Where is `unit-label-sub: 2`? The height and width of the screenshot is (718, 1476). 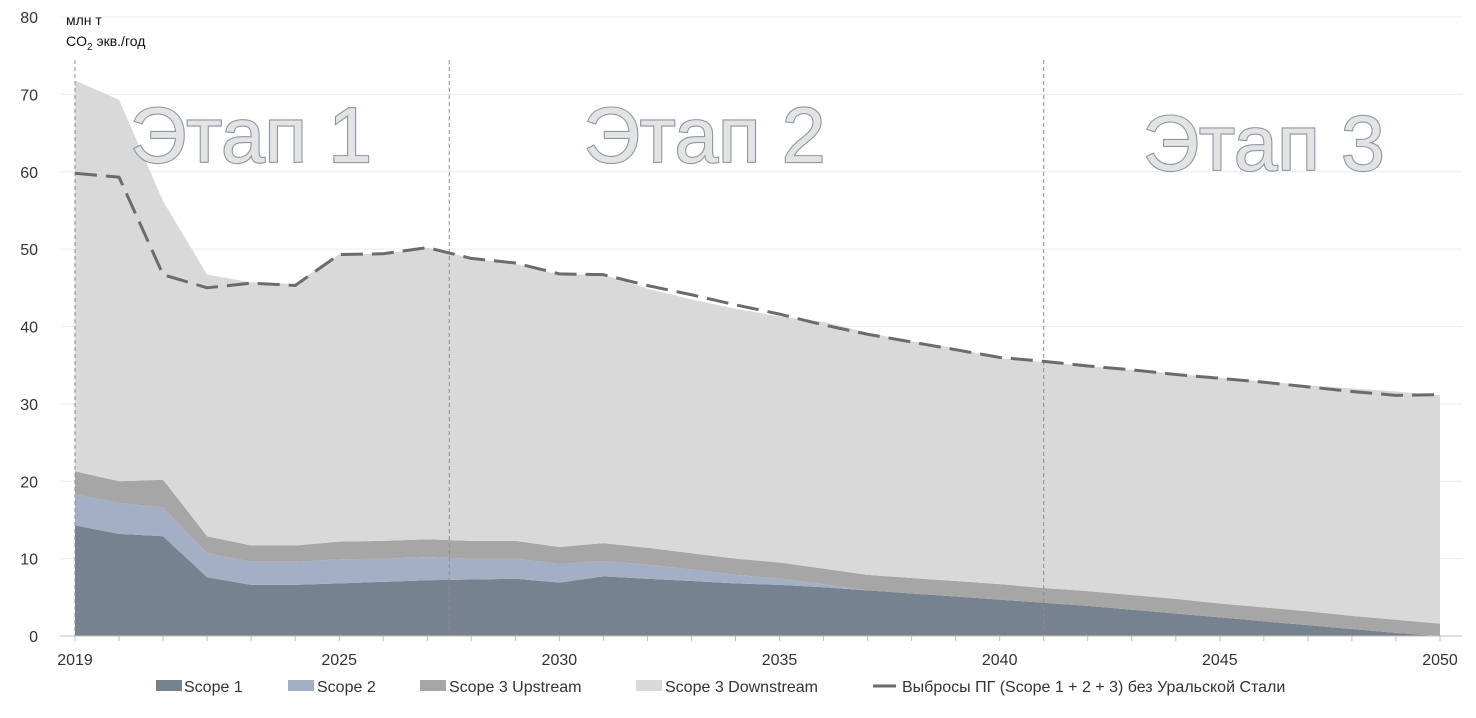 unit-label-sub: 2 is located at coordinates (90, 47).